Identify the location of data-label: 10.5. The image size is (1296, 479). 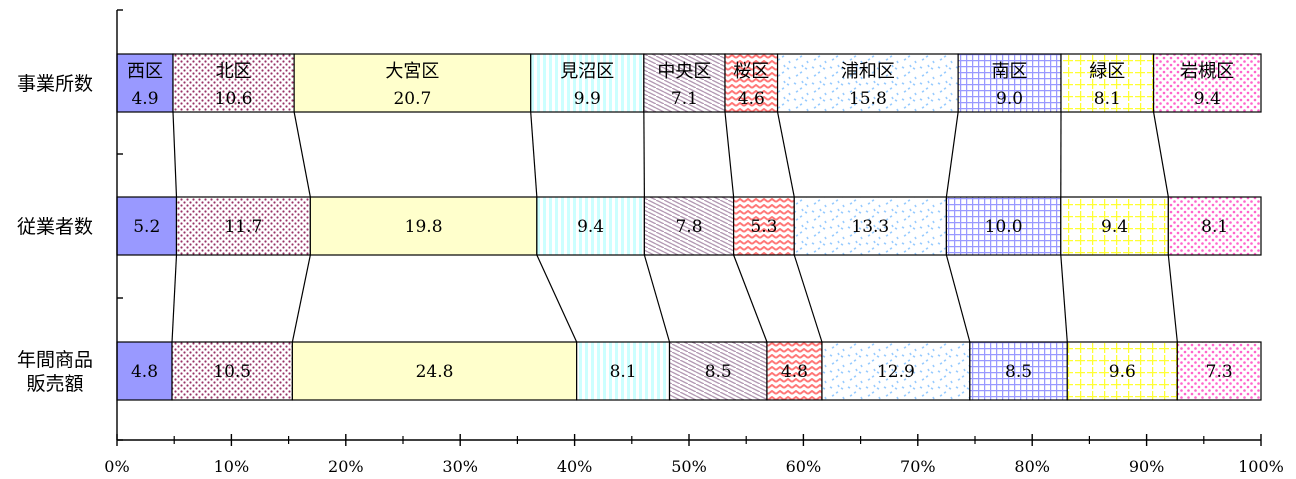
(232, 372).